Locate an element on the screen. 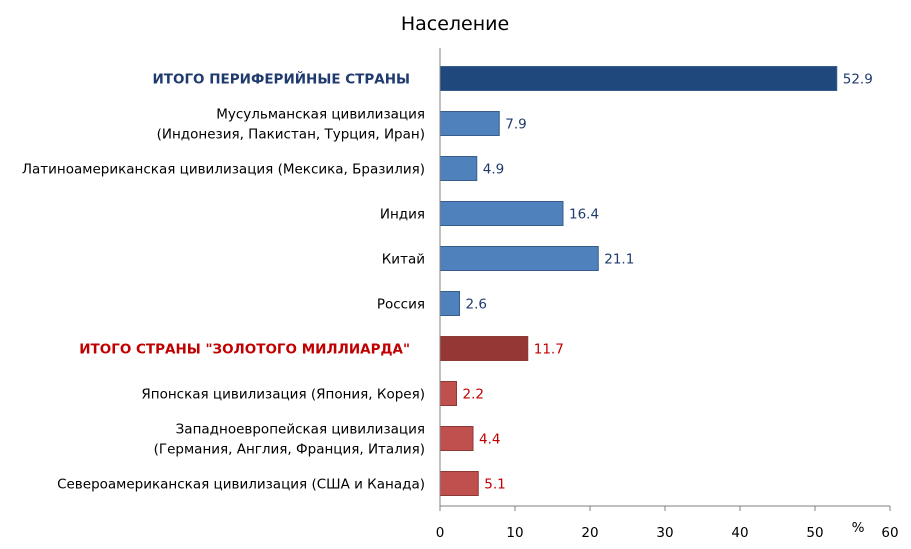 The image size is (911, 549). value-label-9: 5.1 is located at coordinates (494, 485).